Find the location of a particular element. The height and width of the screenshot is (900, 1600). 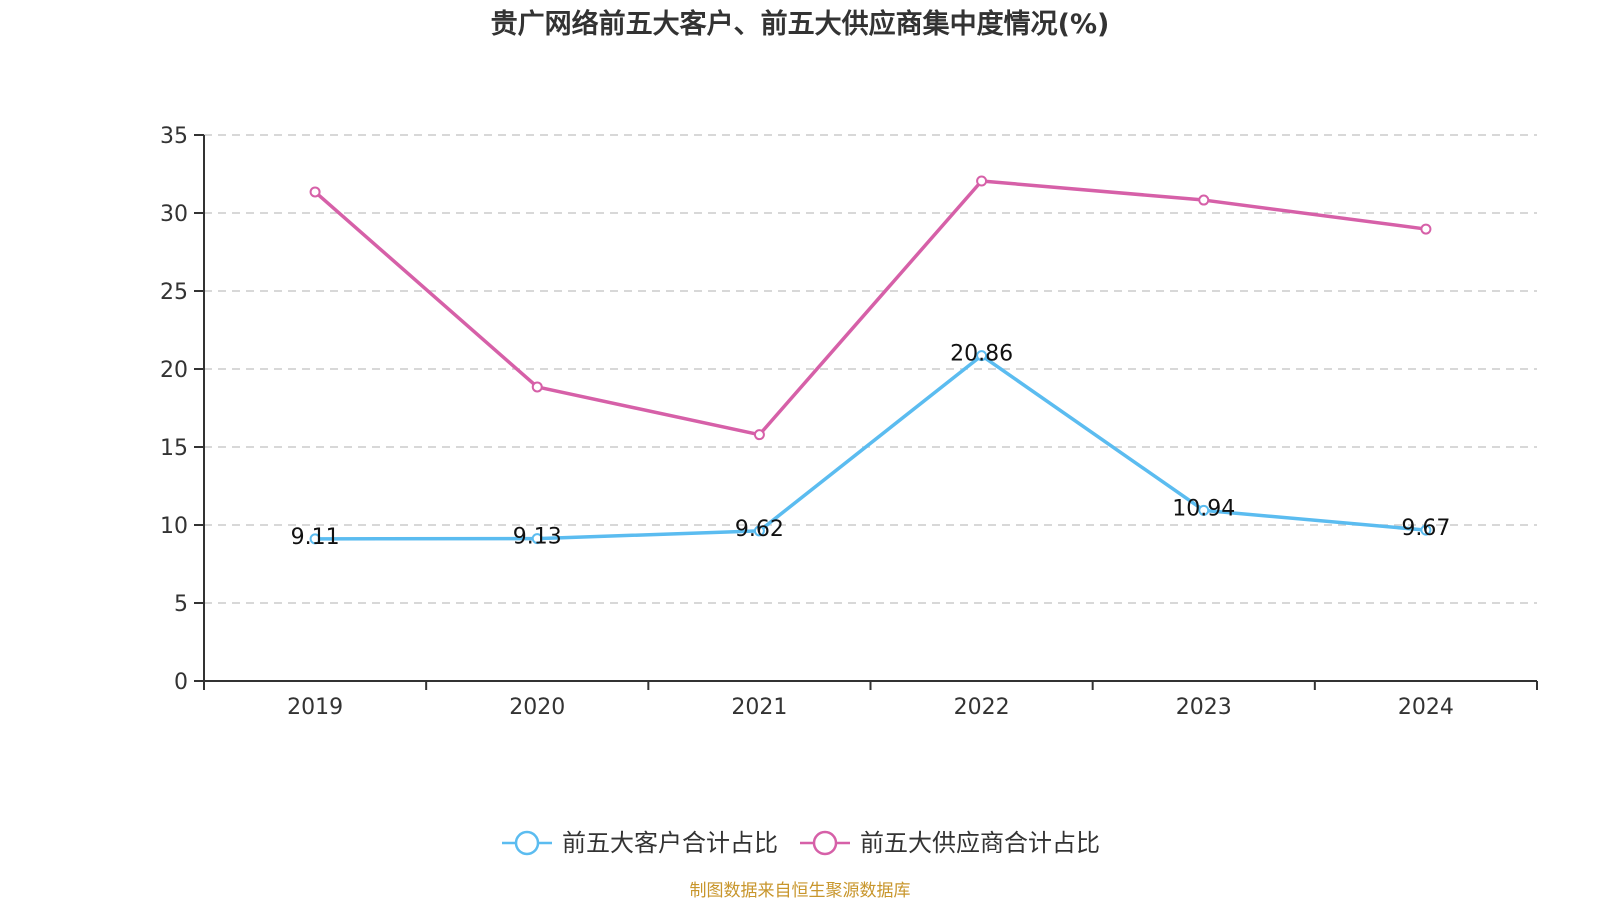

x-tick-label: 2022 is located at coordinates (982, 707).